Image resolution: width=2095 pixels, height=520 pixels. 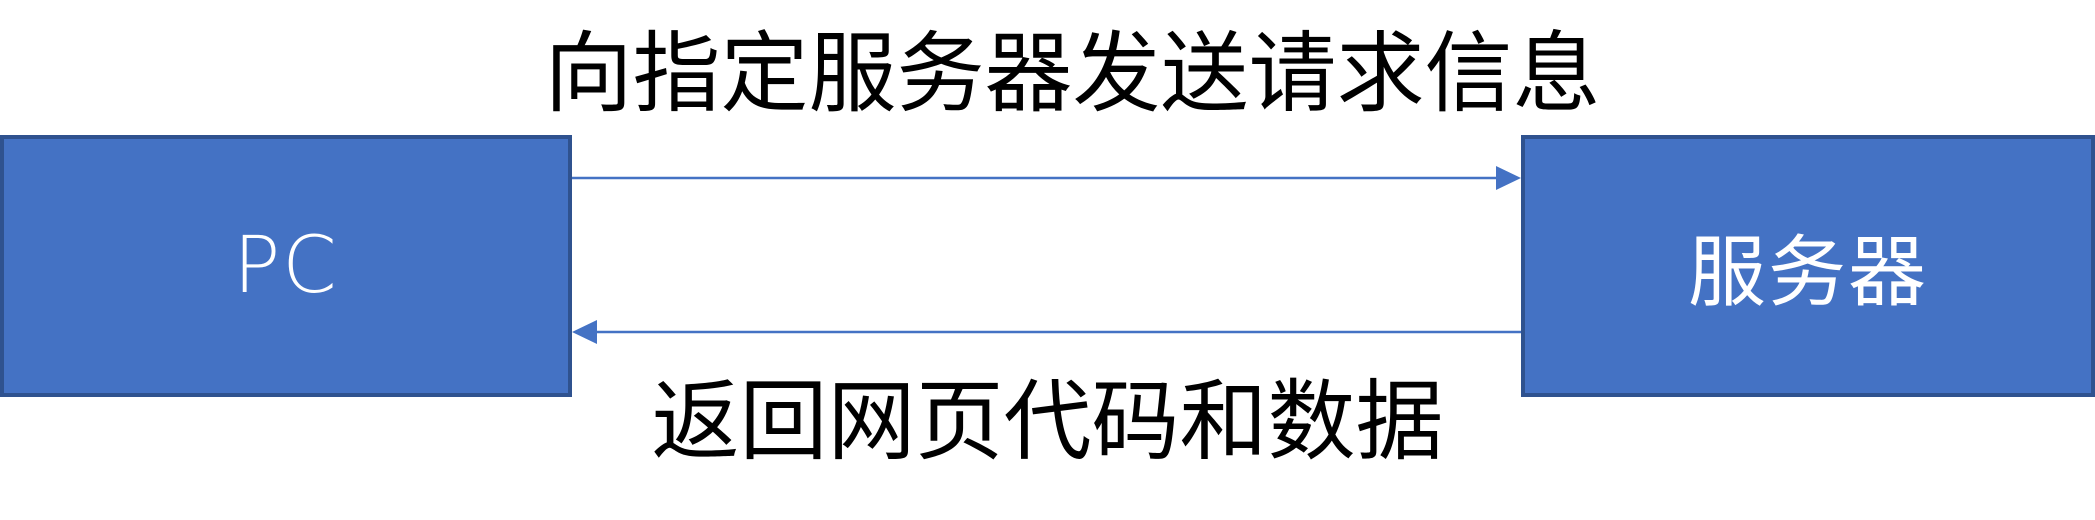 What do you see at coordinates (1046, 332) in the screenshot?
I see `response-arrow` at bounding box center [1046, 332].